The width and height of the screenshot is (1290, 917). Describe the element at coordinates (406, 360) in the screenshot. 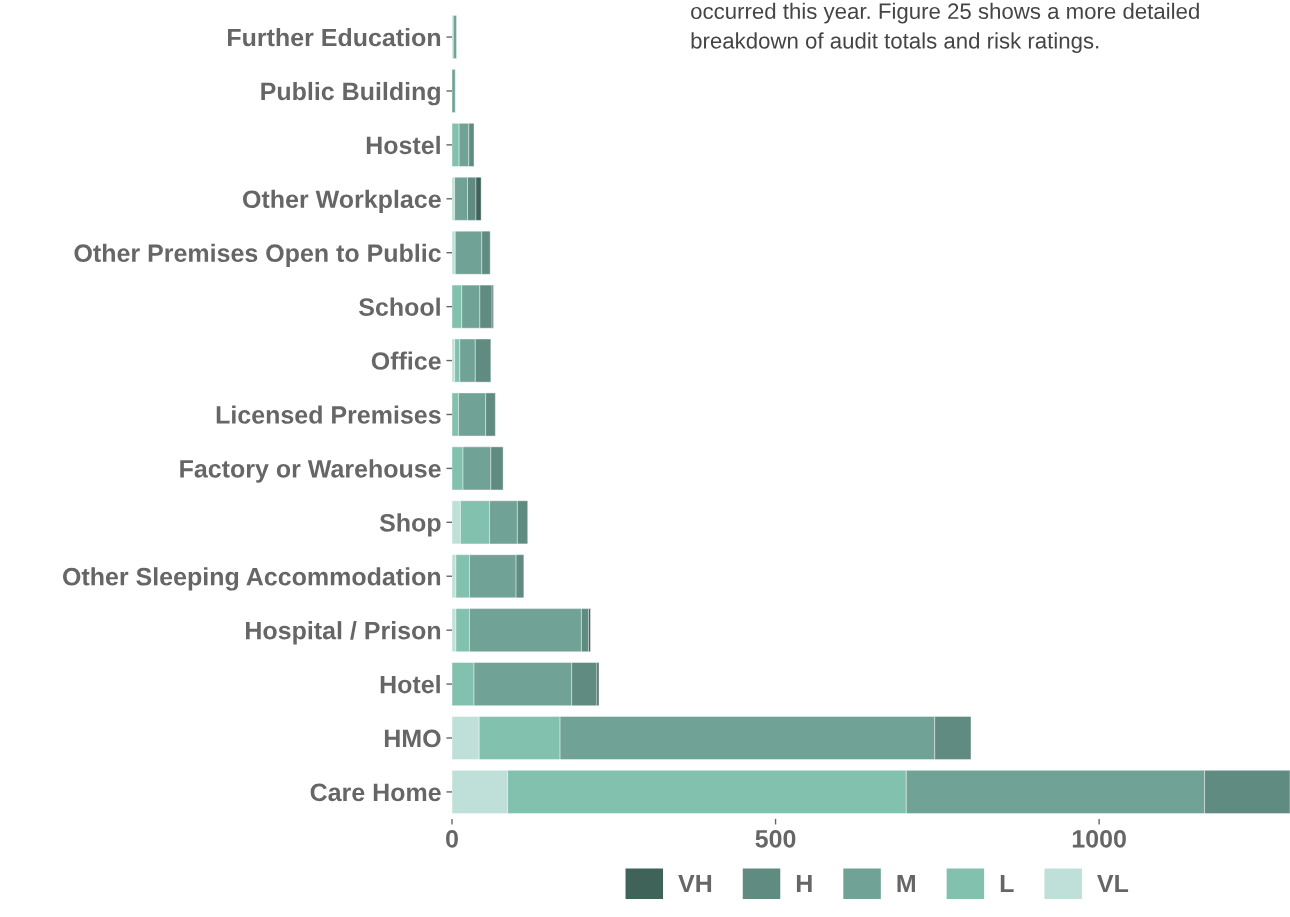

I see `y-tick-label: Office` at that location.